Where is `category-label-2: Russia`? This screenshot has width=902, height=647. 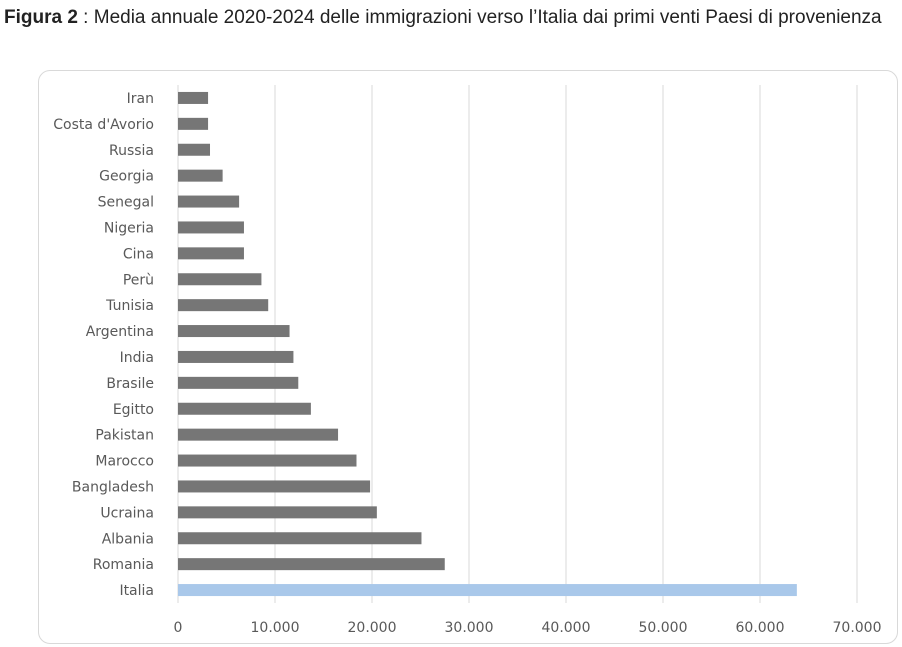 category-label-2: Russia is located at coordinates (131, 151).